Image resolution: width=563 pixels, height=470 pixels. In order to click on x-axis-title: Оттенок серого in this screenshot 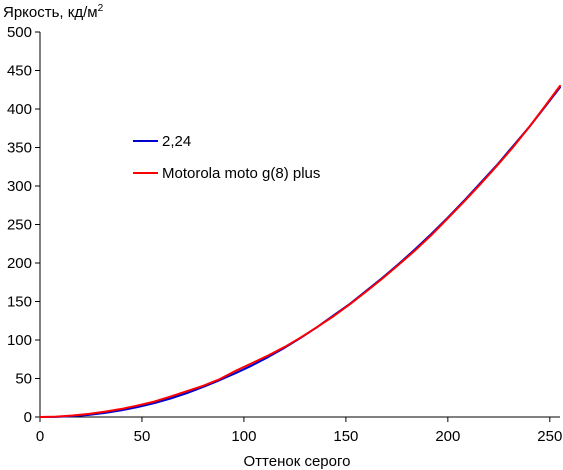, I will do `click(297, 461)`.